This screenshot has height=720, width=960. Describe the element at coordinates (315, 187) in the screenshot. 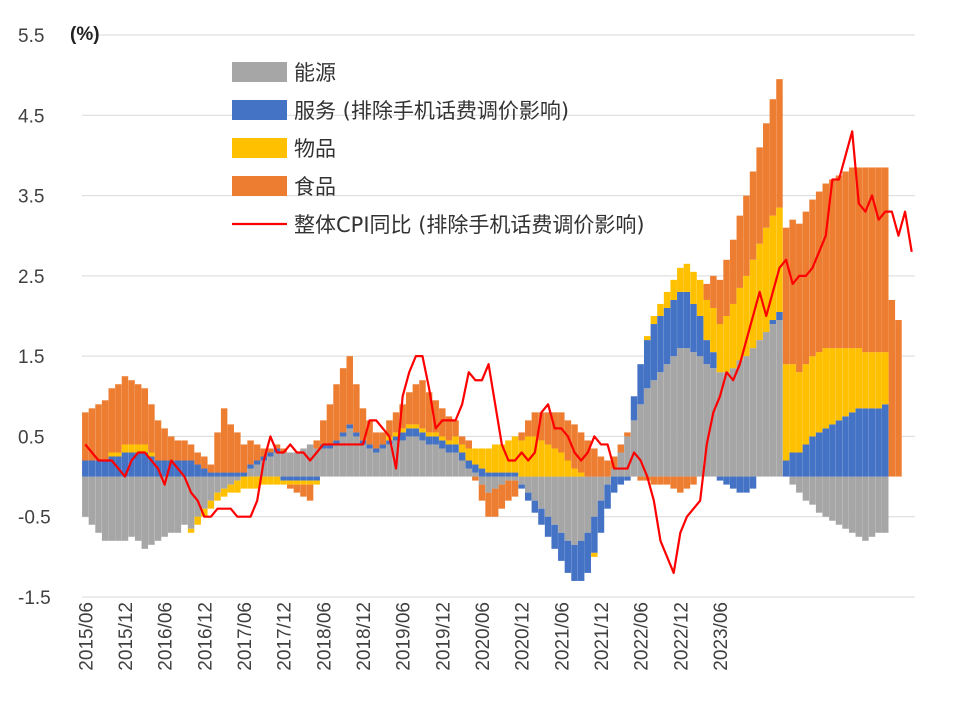

I see `legend-label-food: 食品` at that location.